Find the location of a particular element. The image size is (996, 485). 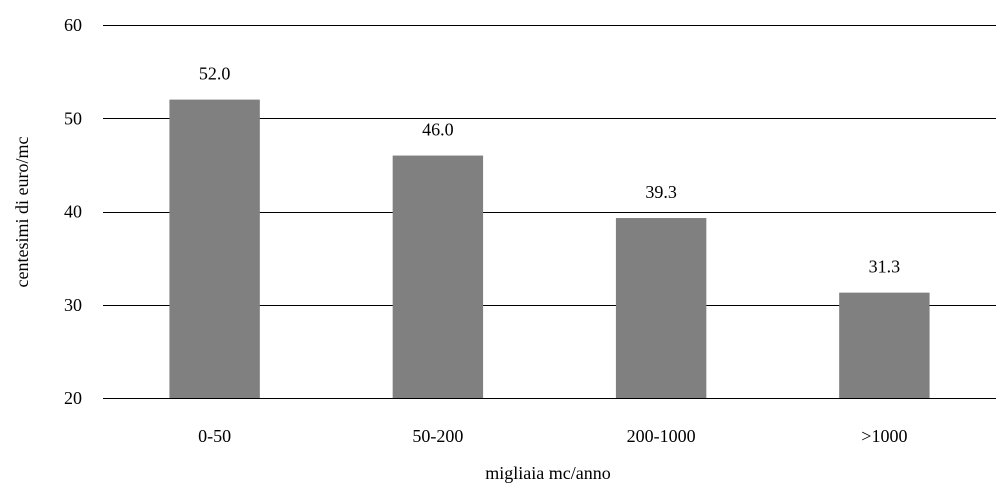

y-tick-labels: 20 30 40 50 60 is located at coordinates (73, 211).